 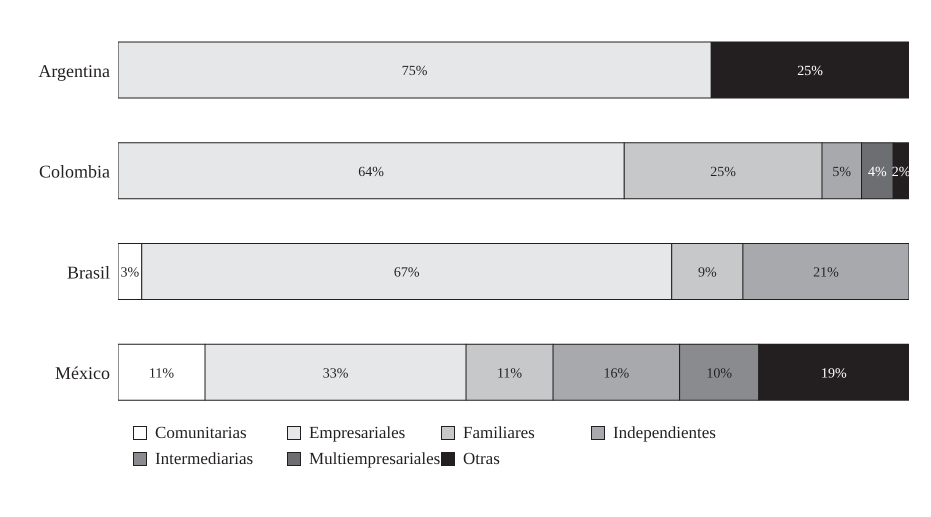 What do you see at coordinates (88, 272) in the screenshot?
I see `y-tick-label: Brasil` at bounding box center [88, 272].